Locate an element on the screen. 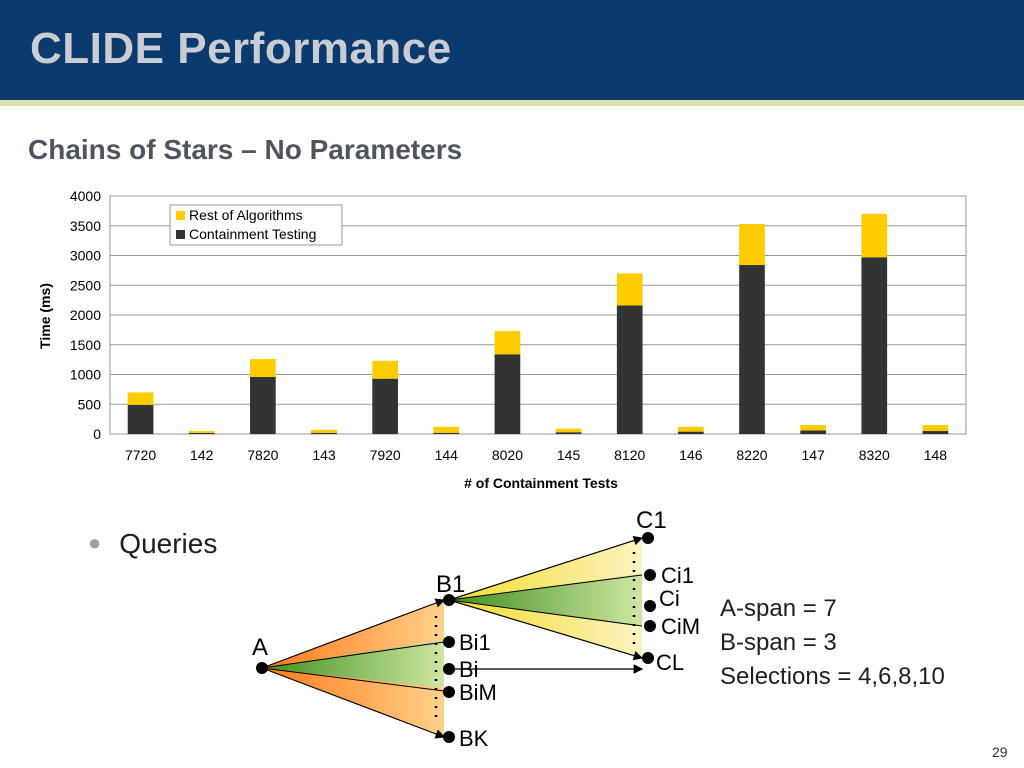  node-bk-dot is located at coordinates (449, 737).